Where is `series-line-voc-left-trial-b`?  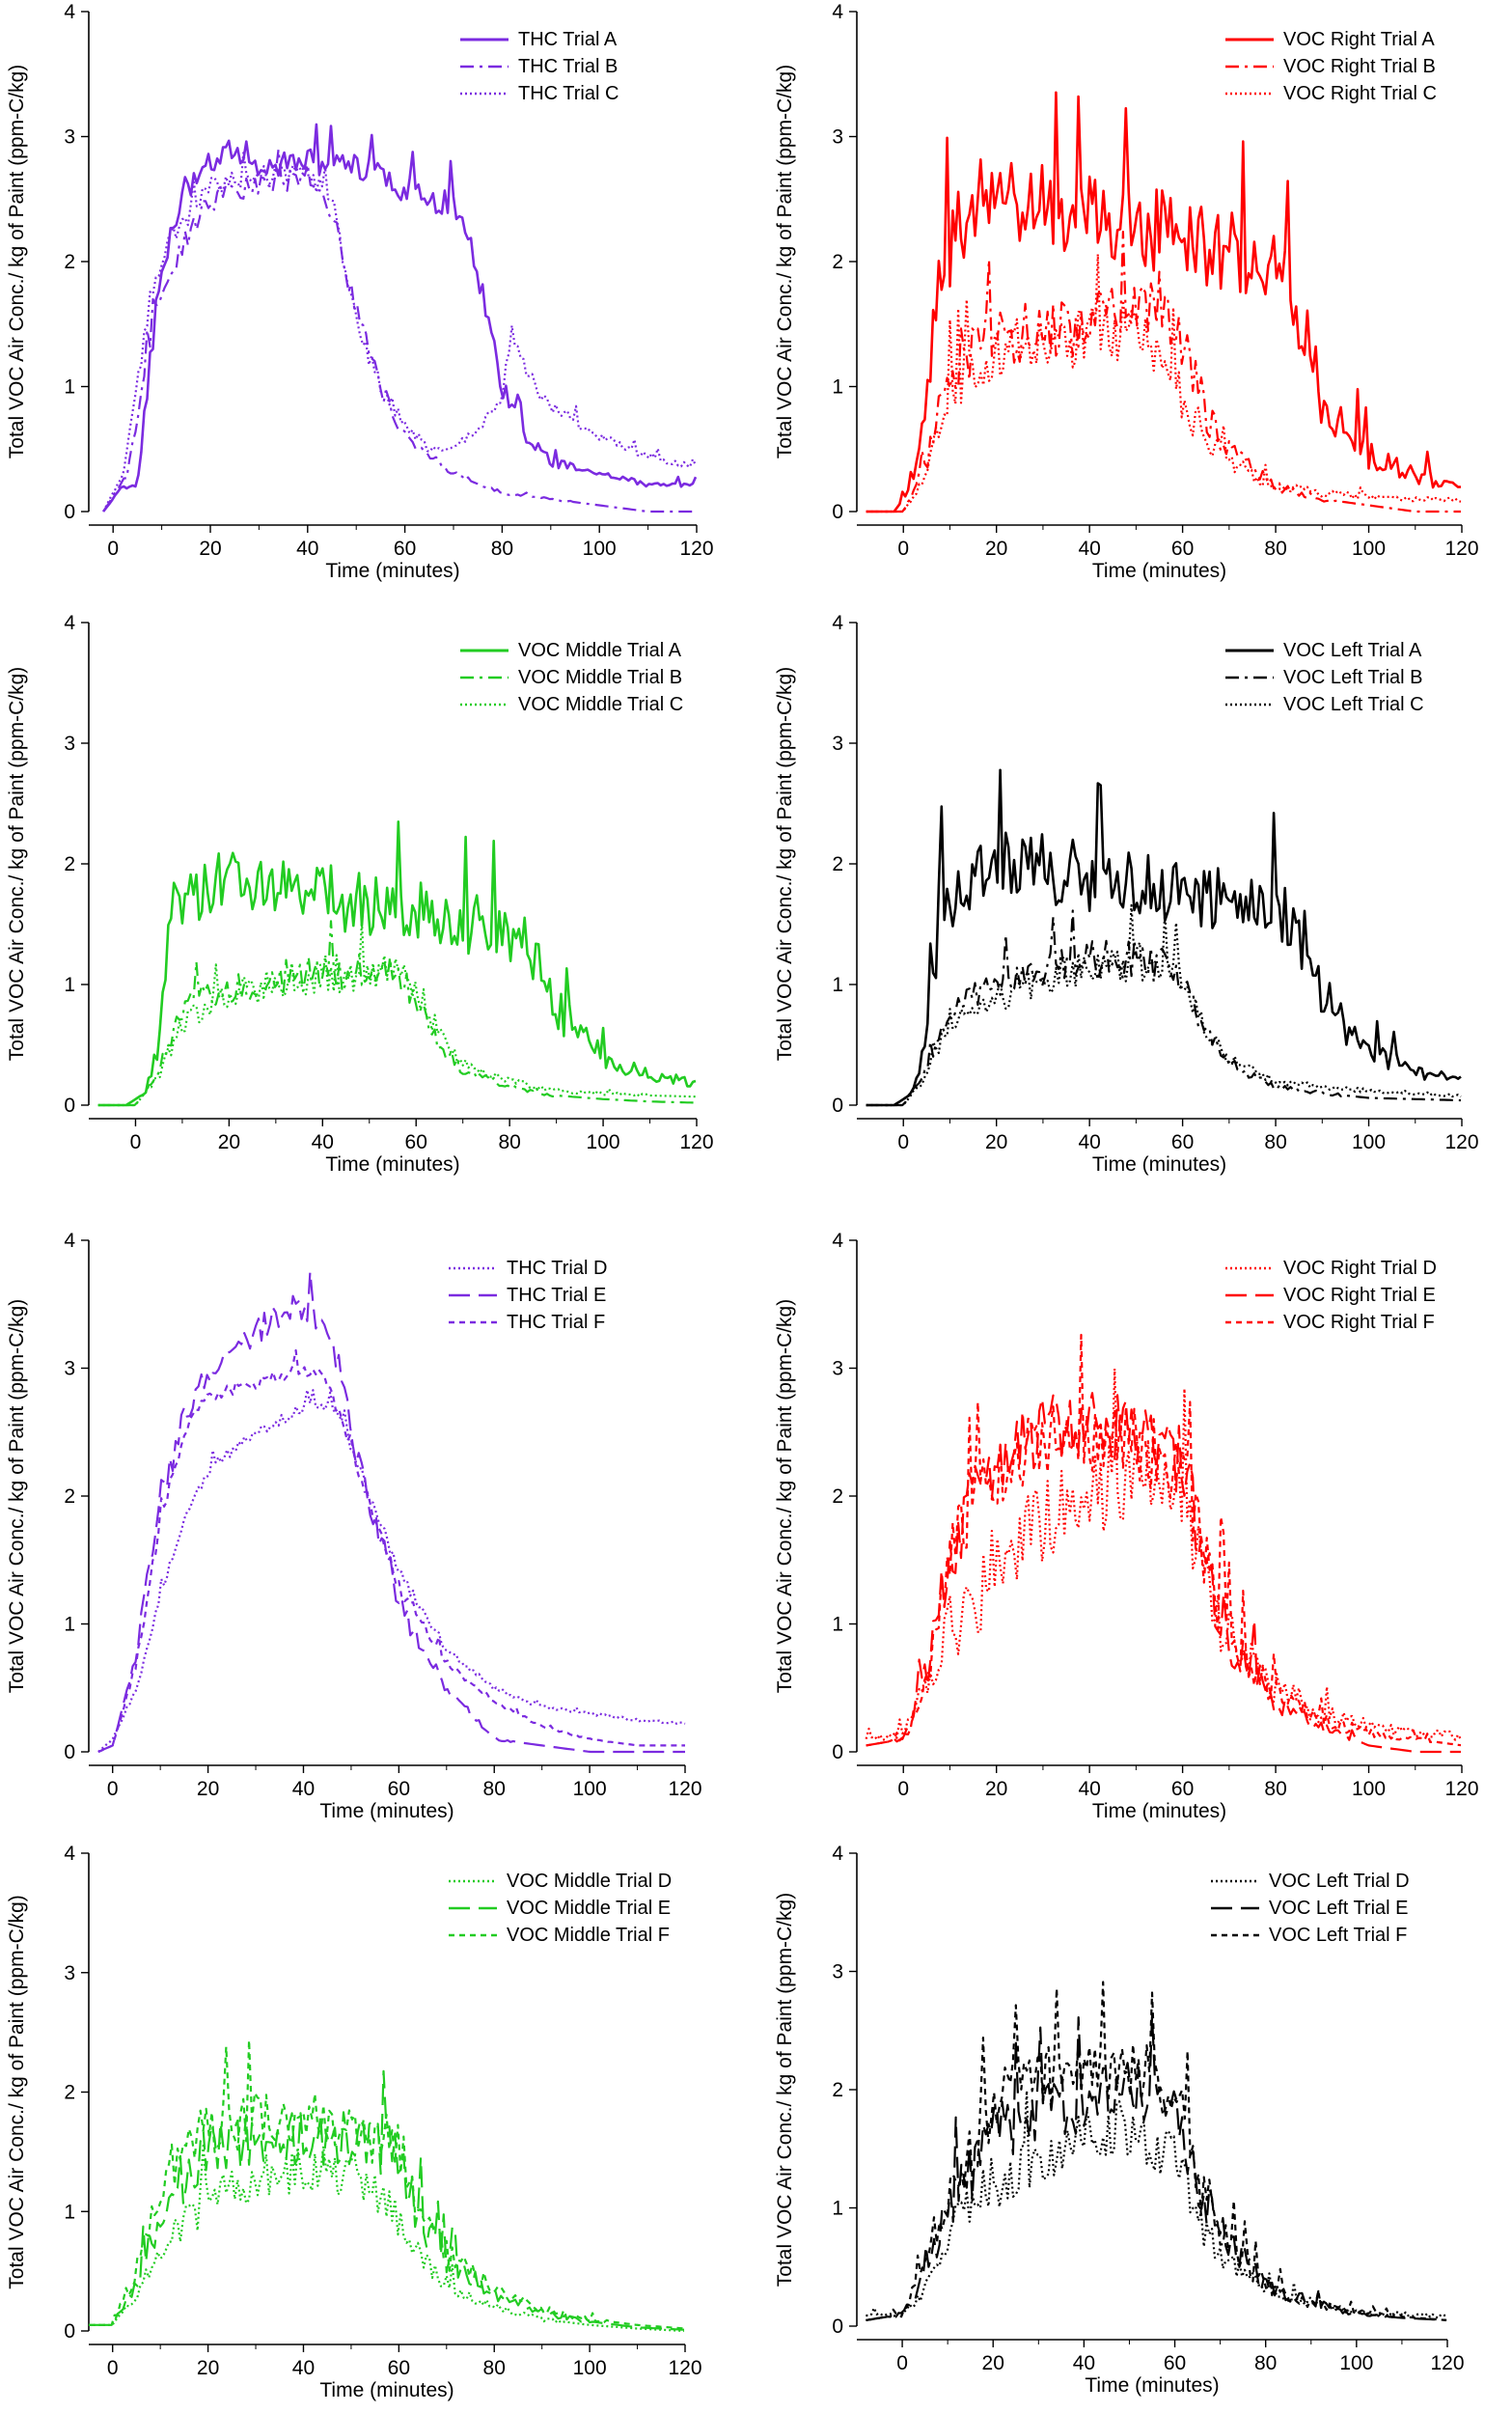
series-line-voc-left-trial-b is located at coordinates (1164, 1008).